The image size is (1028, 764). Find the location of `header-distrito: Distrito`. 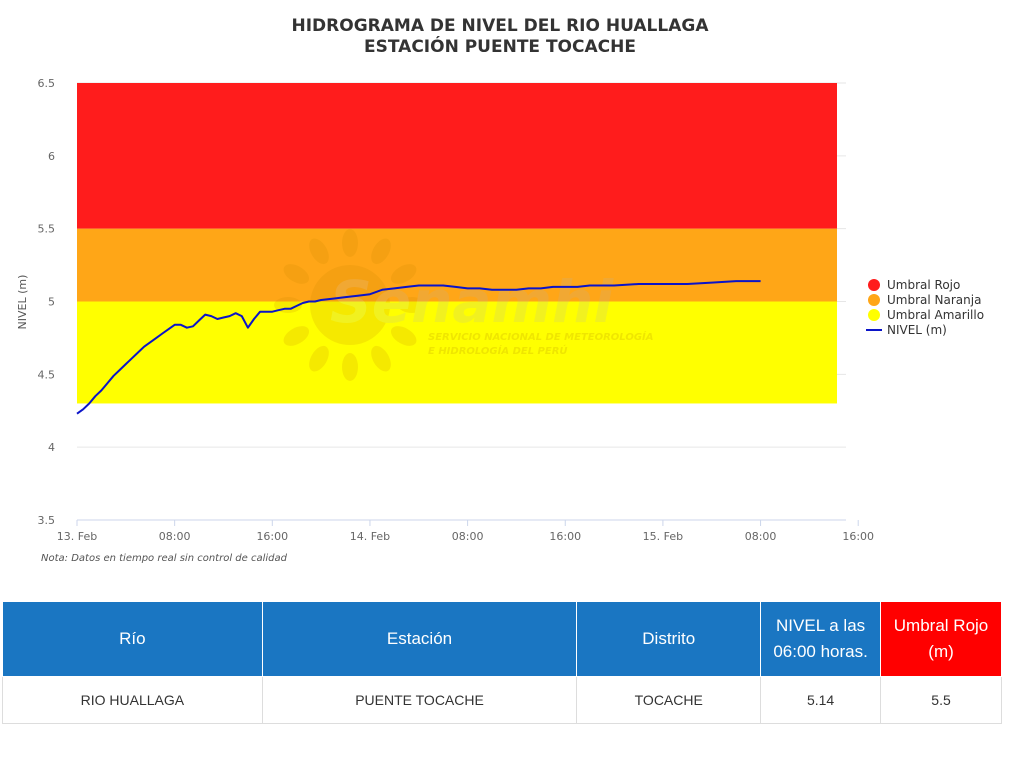

header-distrito: Distrito is located at coordinates (669, 639).